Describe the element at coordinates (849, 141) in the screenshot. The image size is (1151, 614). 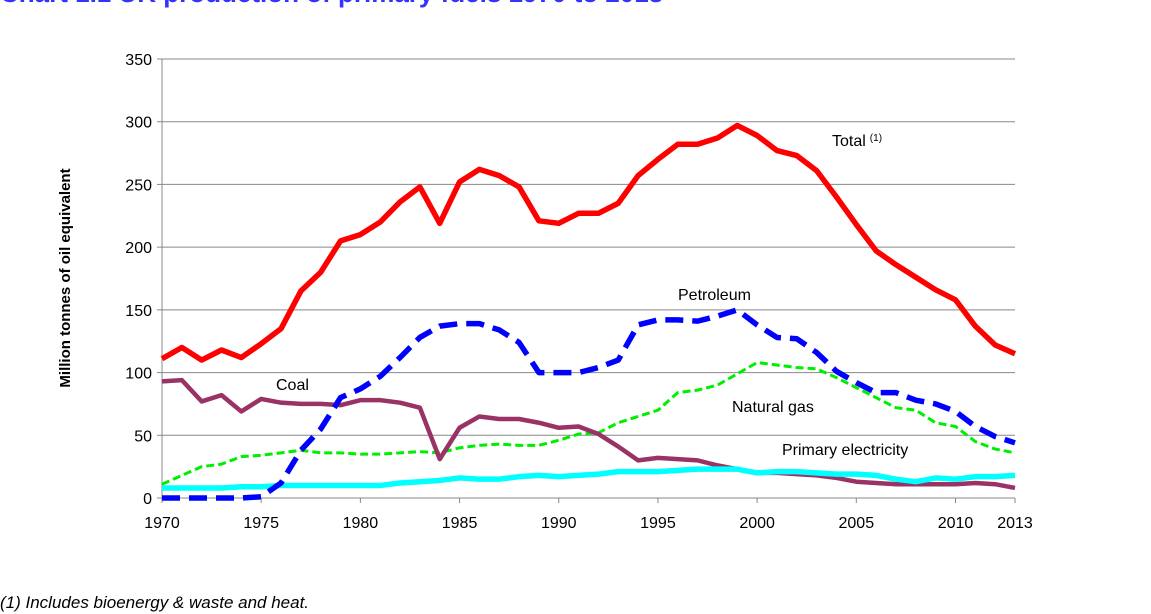
I see `series-label: Total` at that location.